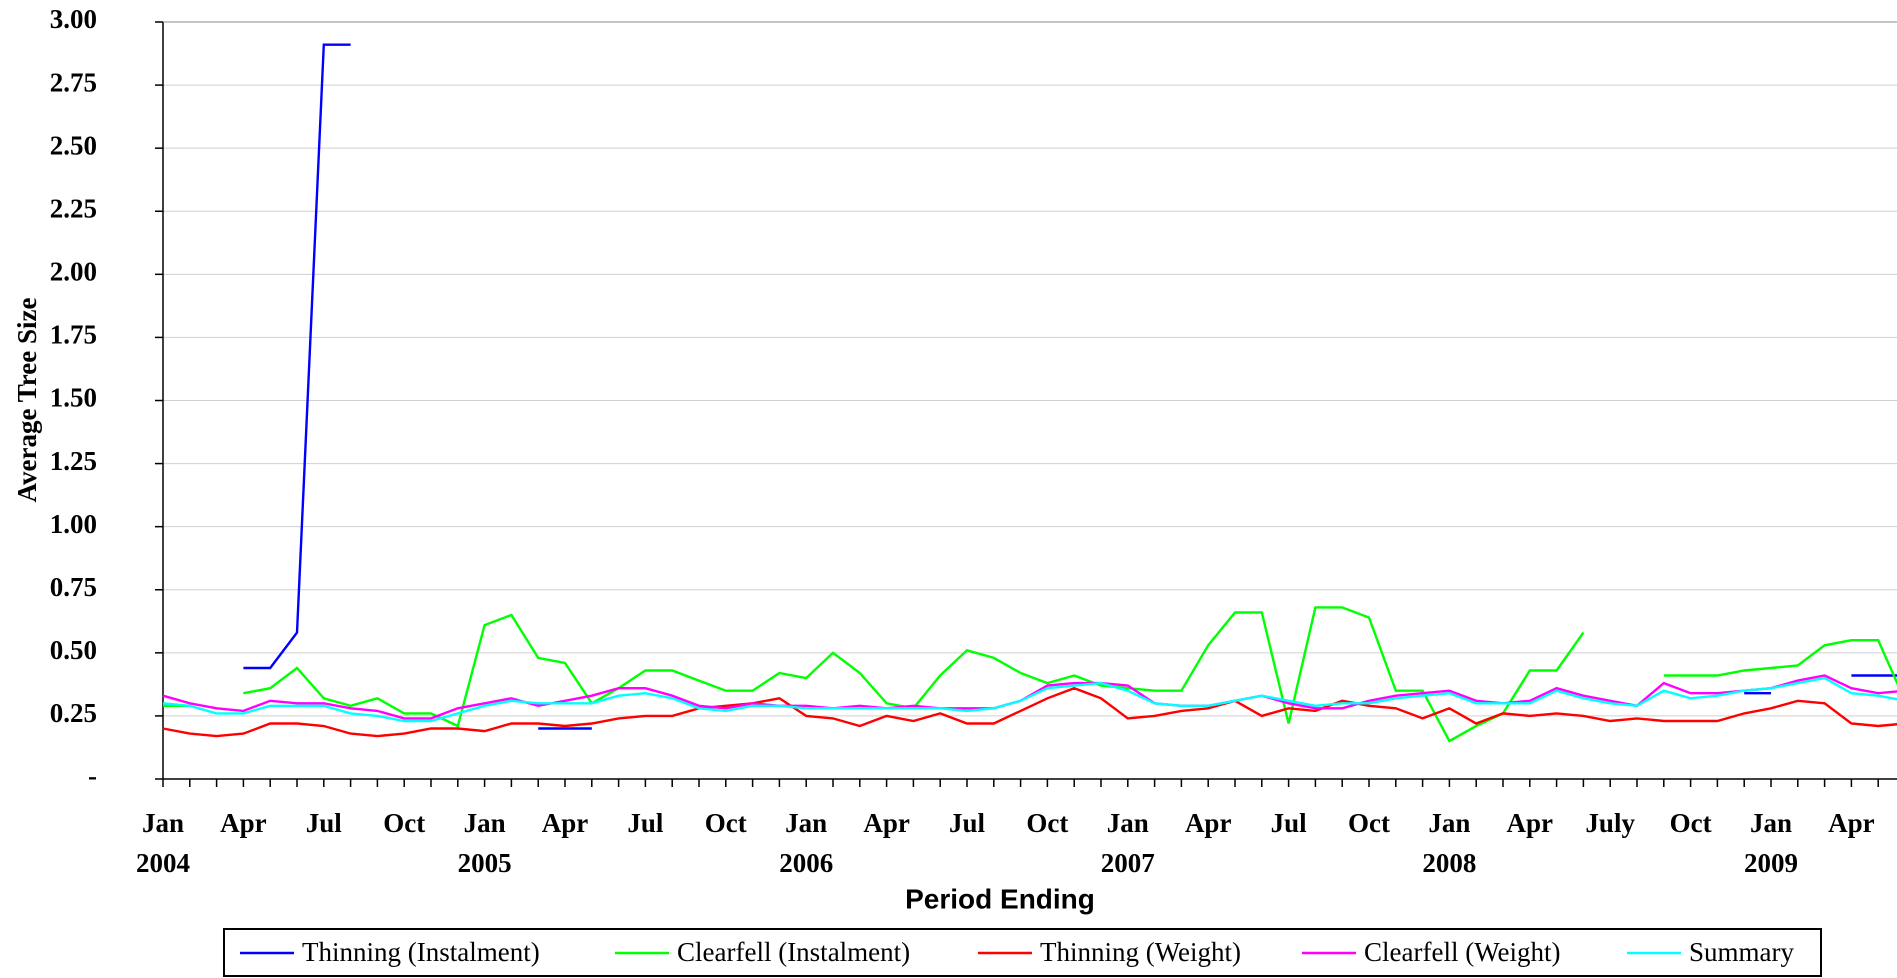  What do you see at coordinates (73, 461) in the screenshot?
I see `y-tick-label: 1.25` at bounding box center [73, 461].